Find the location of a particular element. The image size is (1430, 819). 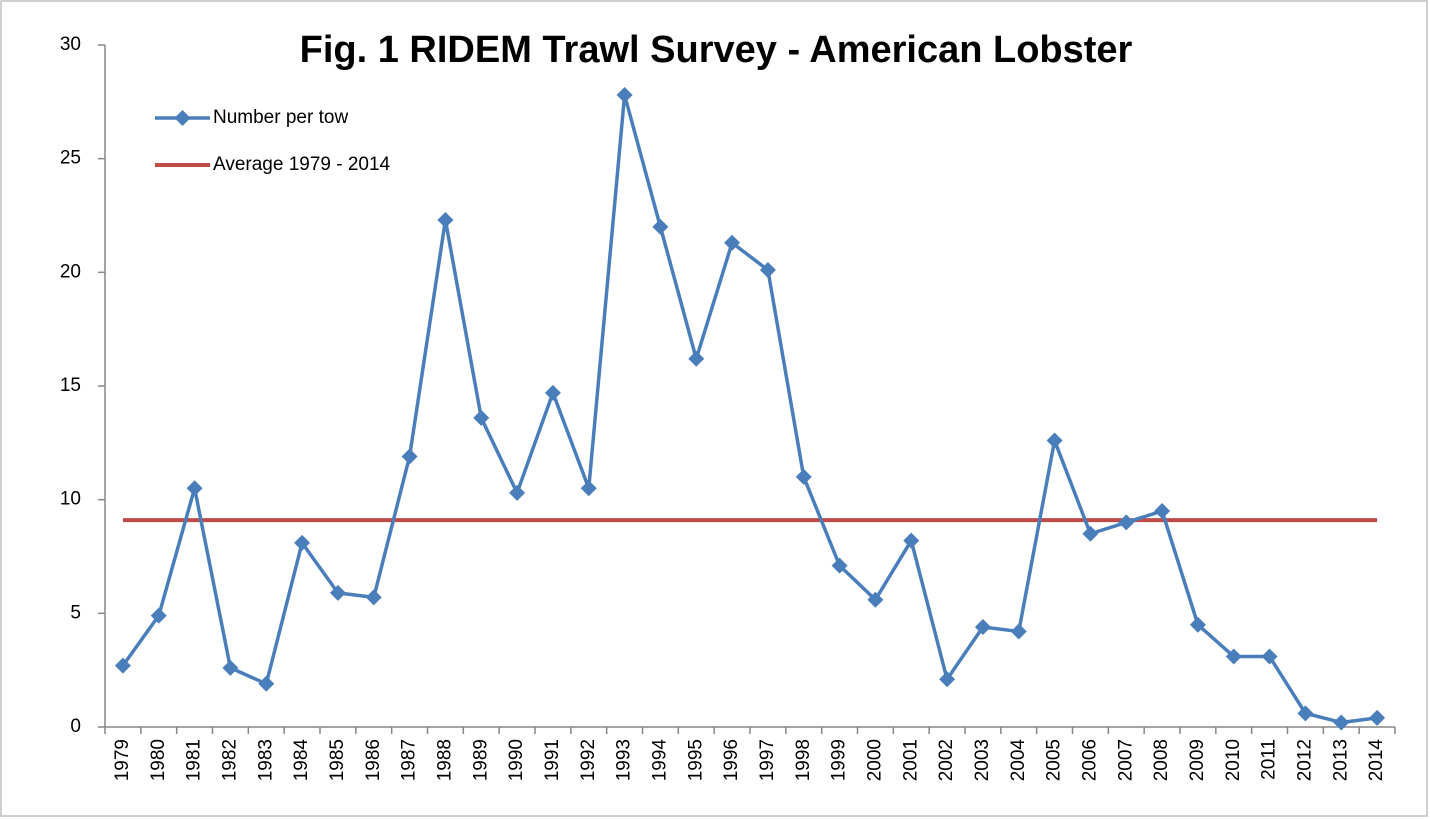

x-tick-label: 2001 is located at coordinates (910, 760).